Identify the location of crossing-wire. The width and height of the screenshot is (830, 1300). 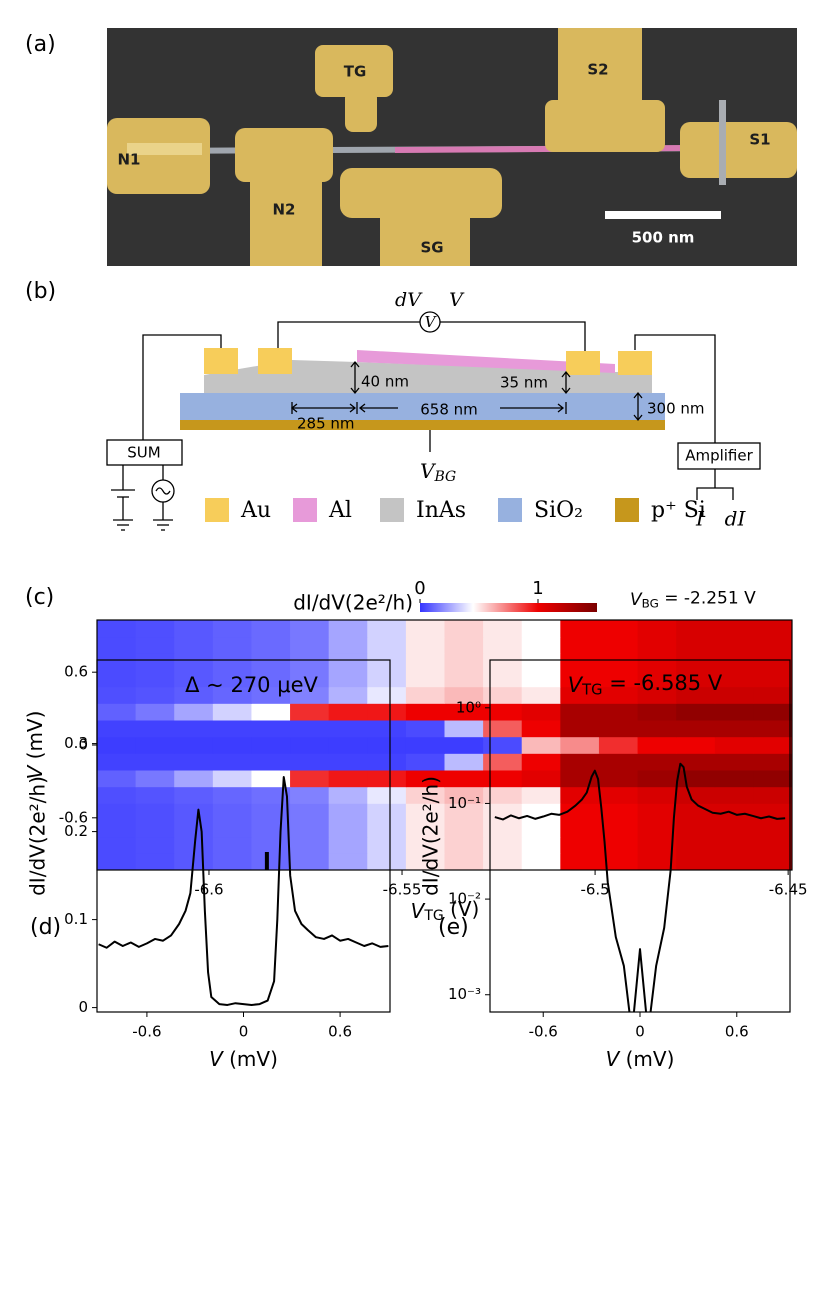
(722, 142).